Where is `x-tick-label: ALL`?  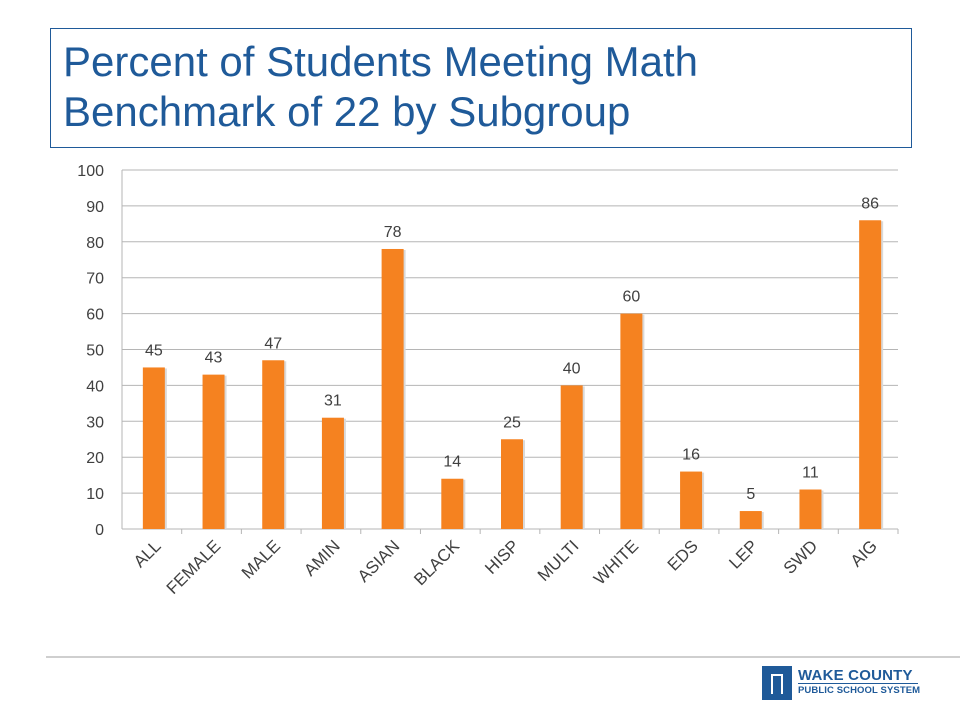 x-tick-label: ALL is located at coordinates (147, 553).